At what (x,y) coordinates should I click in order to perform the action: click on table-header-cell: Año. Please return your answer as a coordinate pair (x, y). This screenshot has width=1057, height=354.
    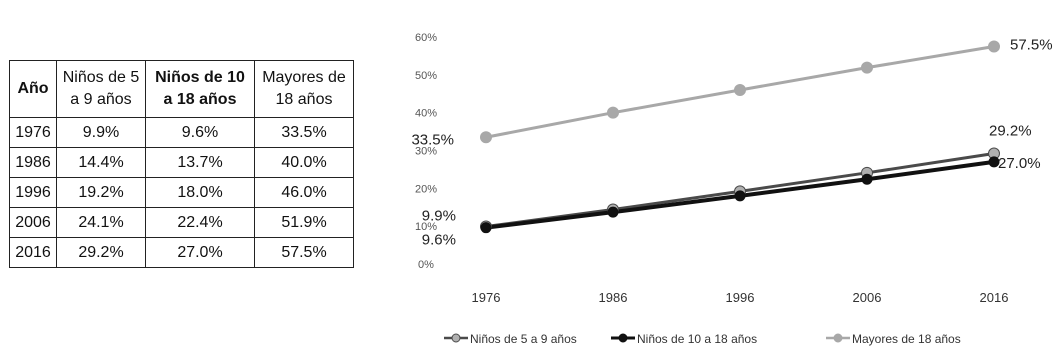
    Looking at the image, I should click on (33, 89).